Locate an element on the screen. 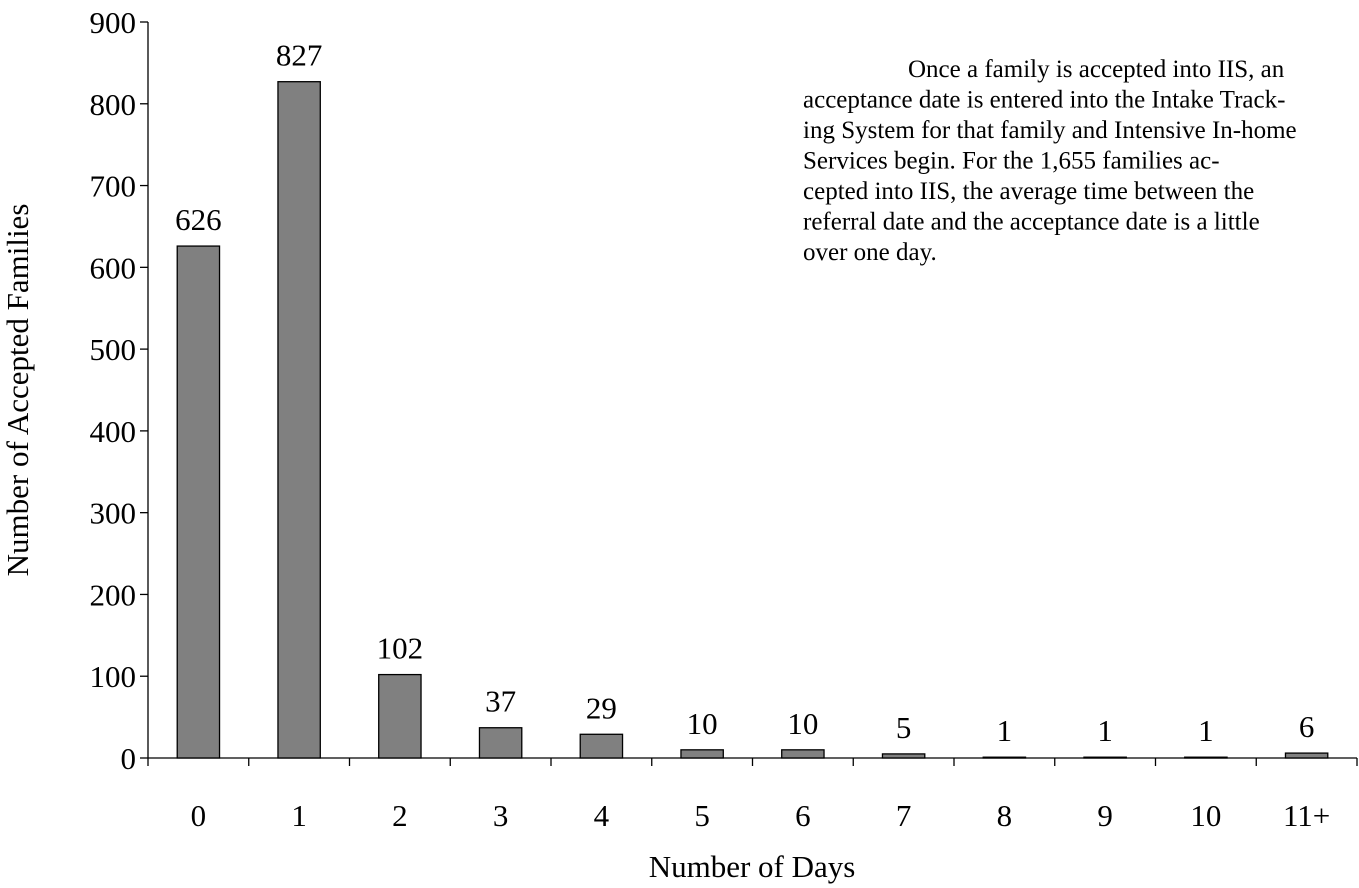 Image resolution: width=1359 pixels, height=888 pixels. data-label: 102 is located at coordinates (400, 648).